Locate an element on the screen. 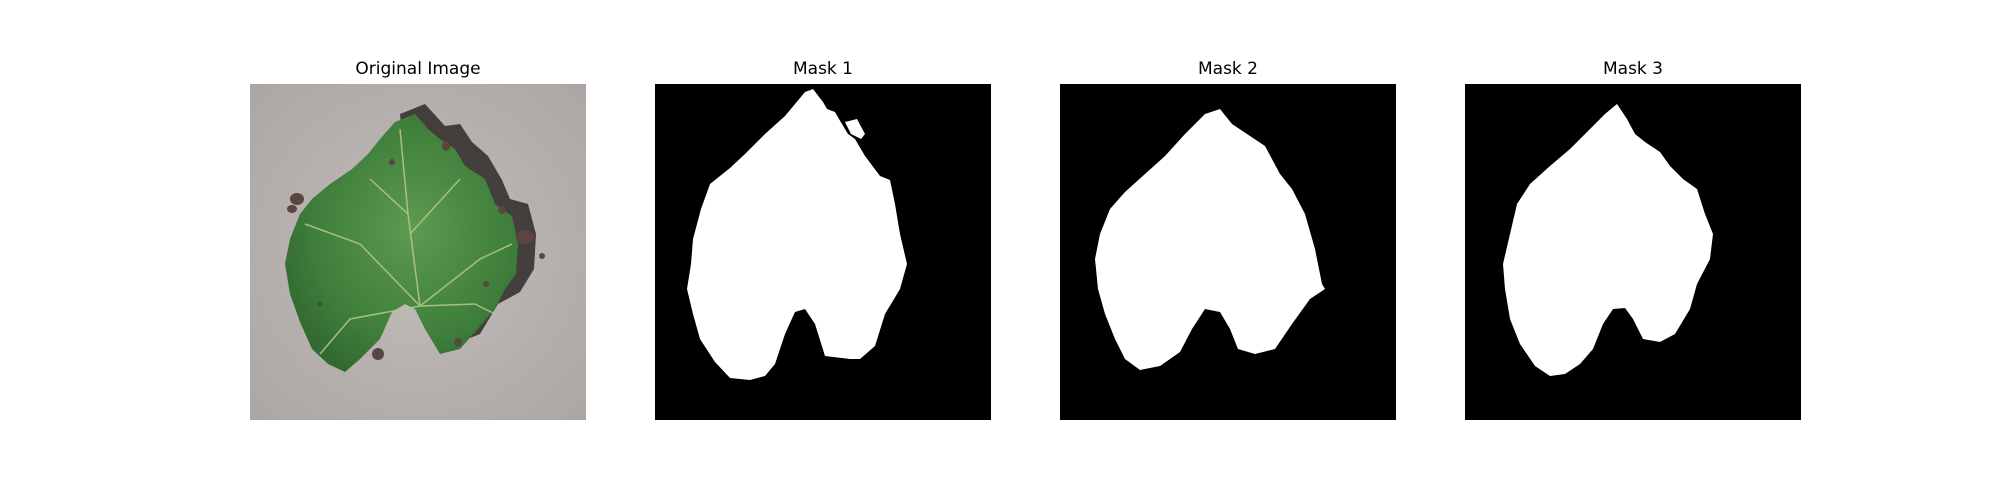 The width and height of the screenshot is (2000, 500). mask-3-image is located at coordinates (1633, 252).